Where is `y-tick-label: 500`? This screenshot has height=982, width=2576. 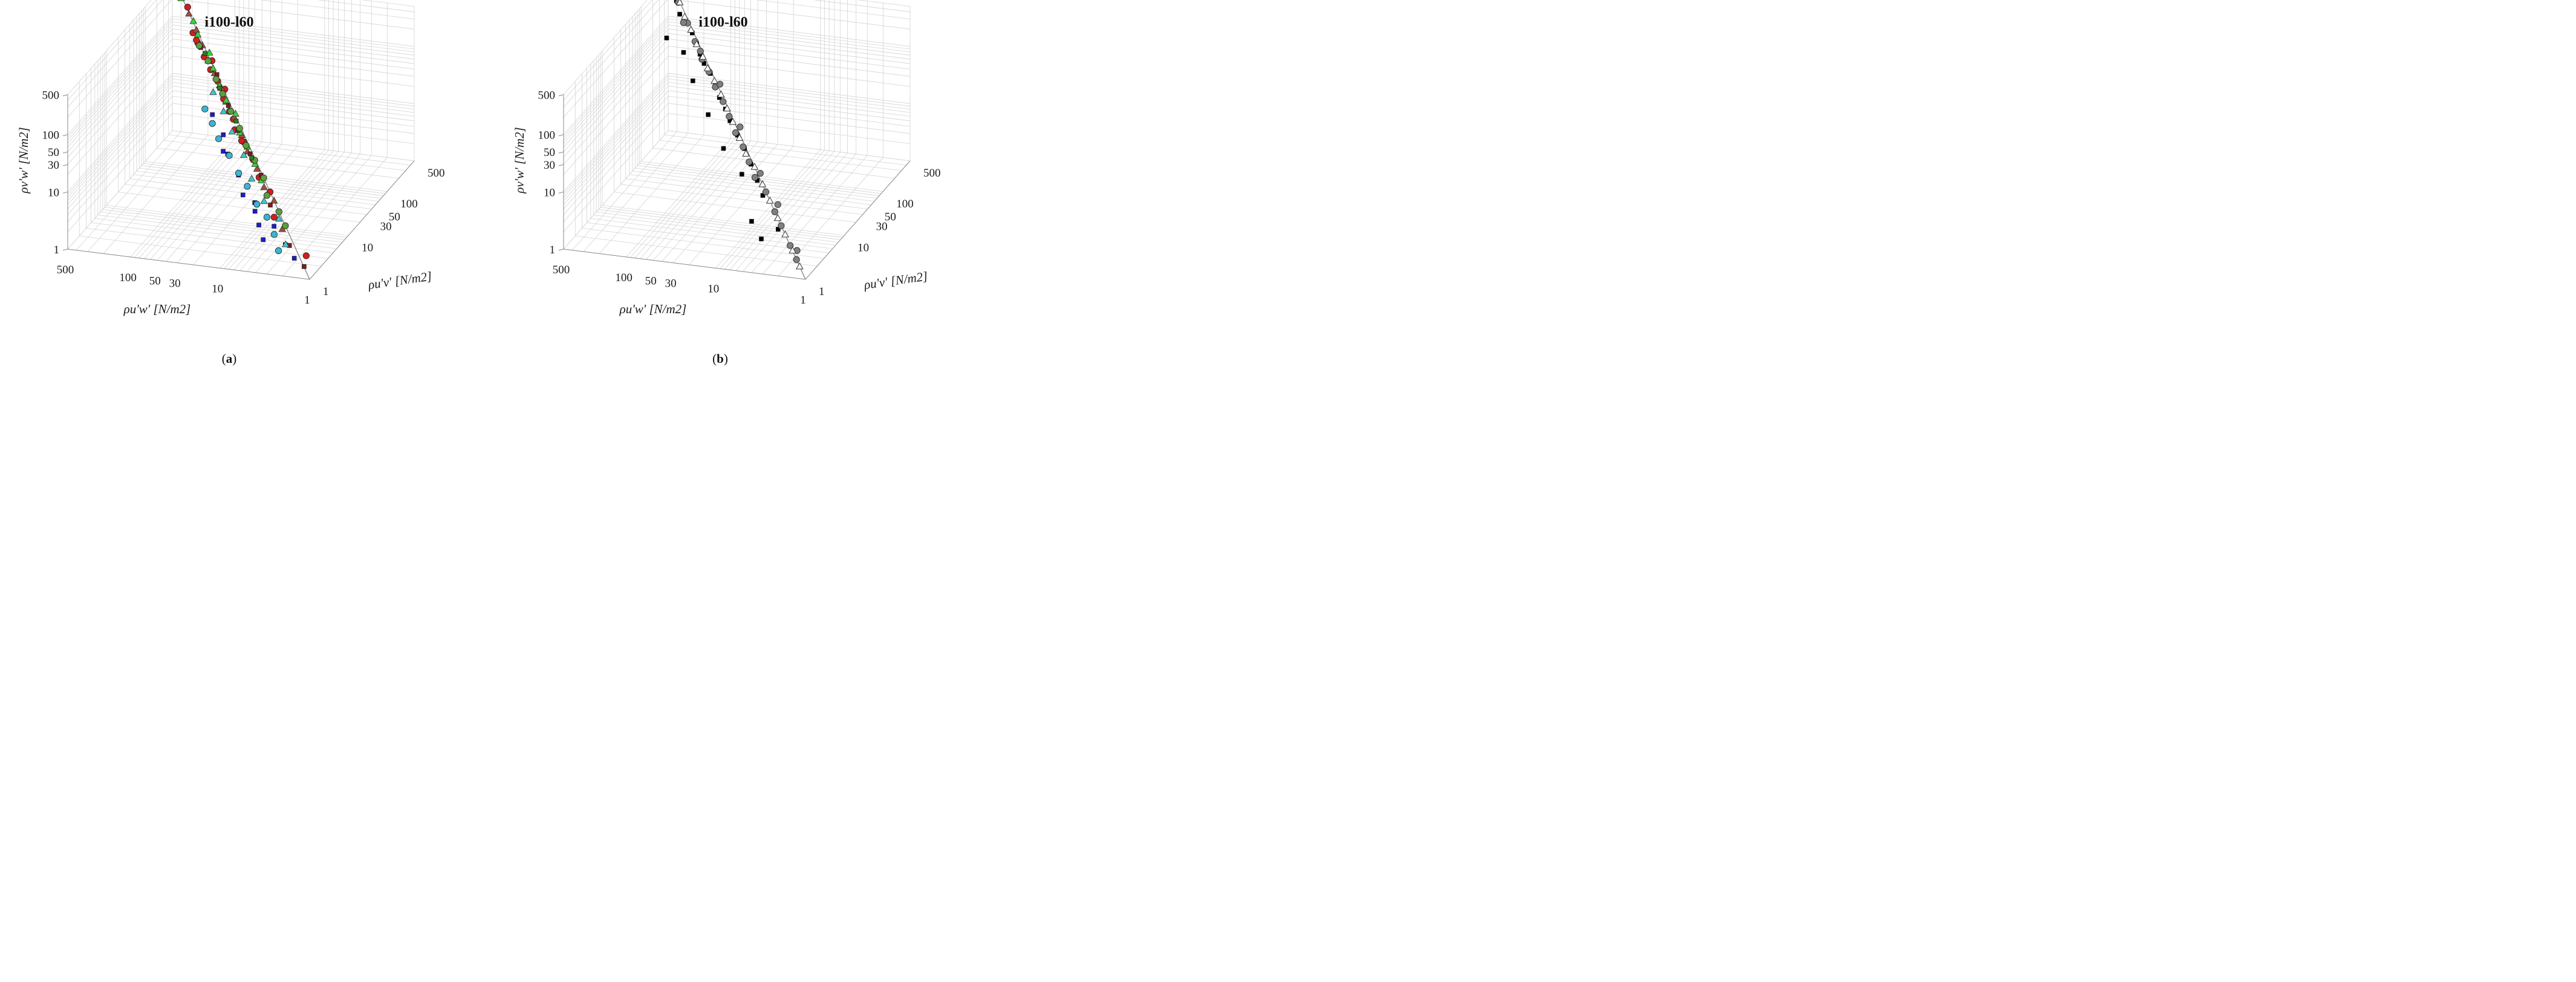
y-tick-label: 500 is located at coordinates (932, 173).